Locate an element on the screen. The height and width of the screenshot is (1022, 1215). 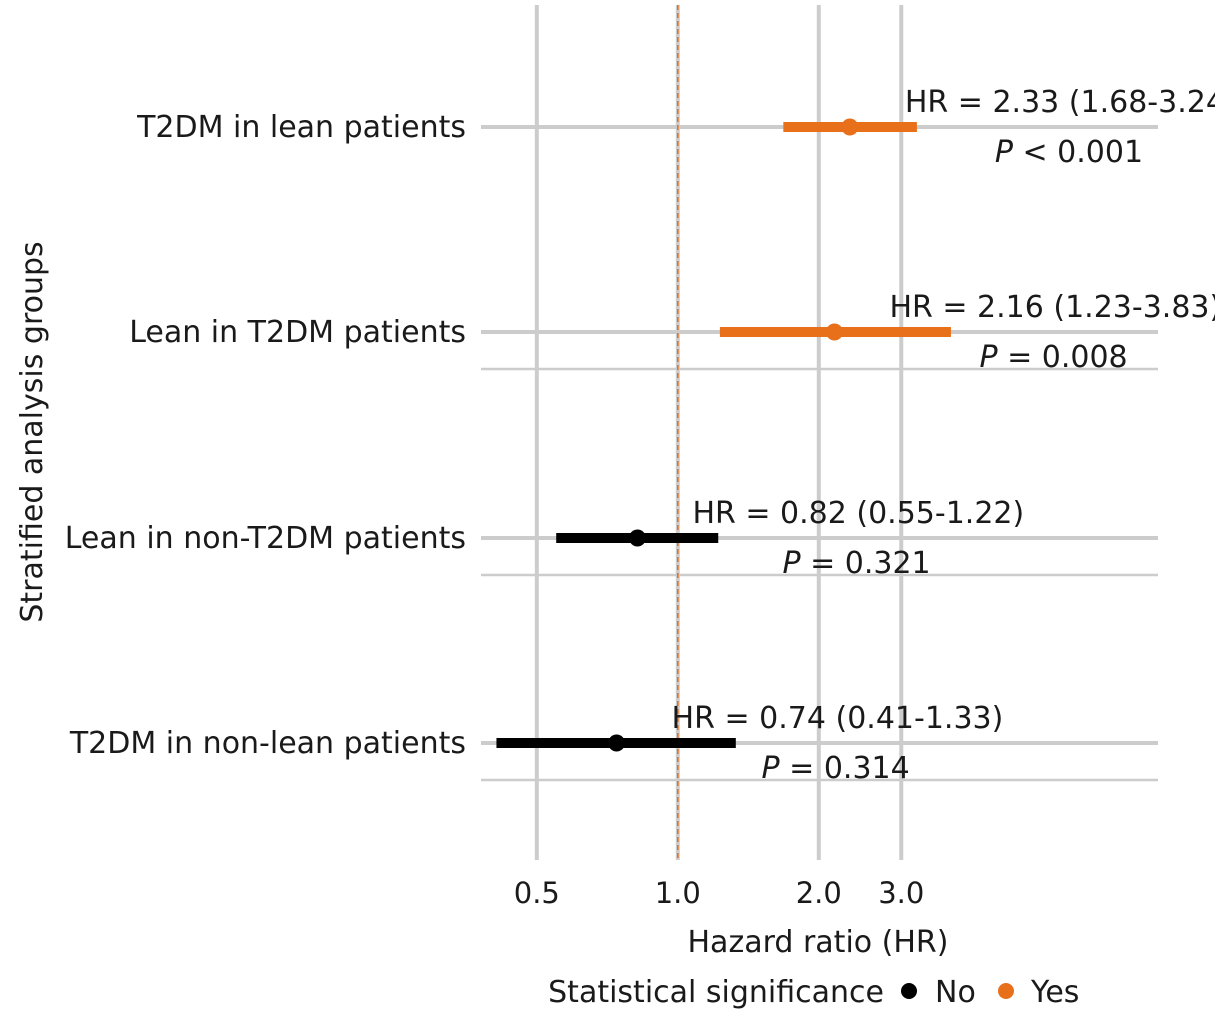
y-category-label: T2DM in lean patients is located at coordinates (301, 127).